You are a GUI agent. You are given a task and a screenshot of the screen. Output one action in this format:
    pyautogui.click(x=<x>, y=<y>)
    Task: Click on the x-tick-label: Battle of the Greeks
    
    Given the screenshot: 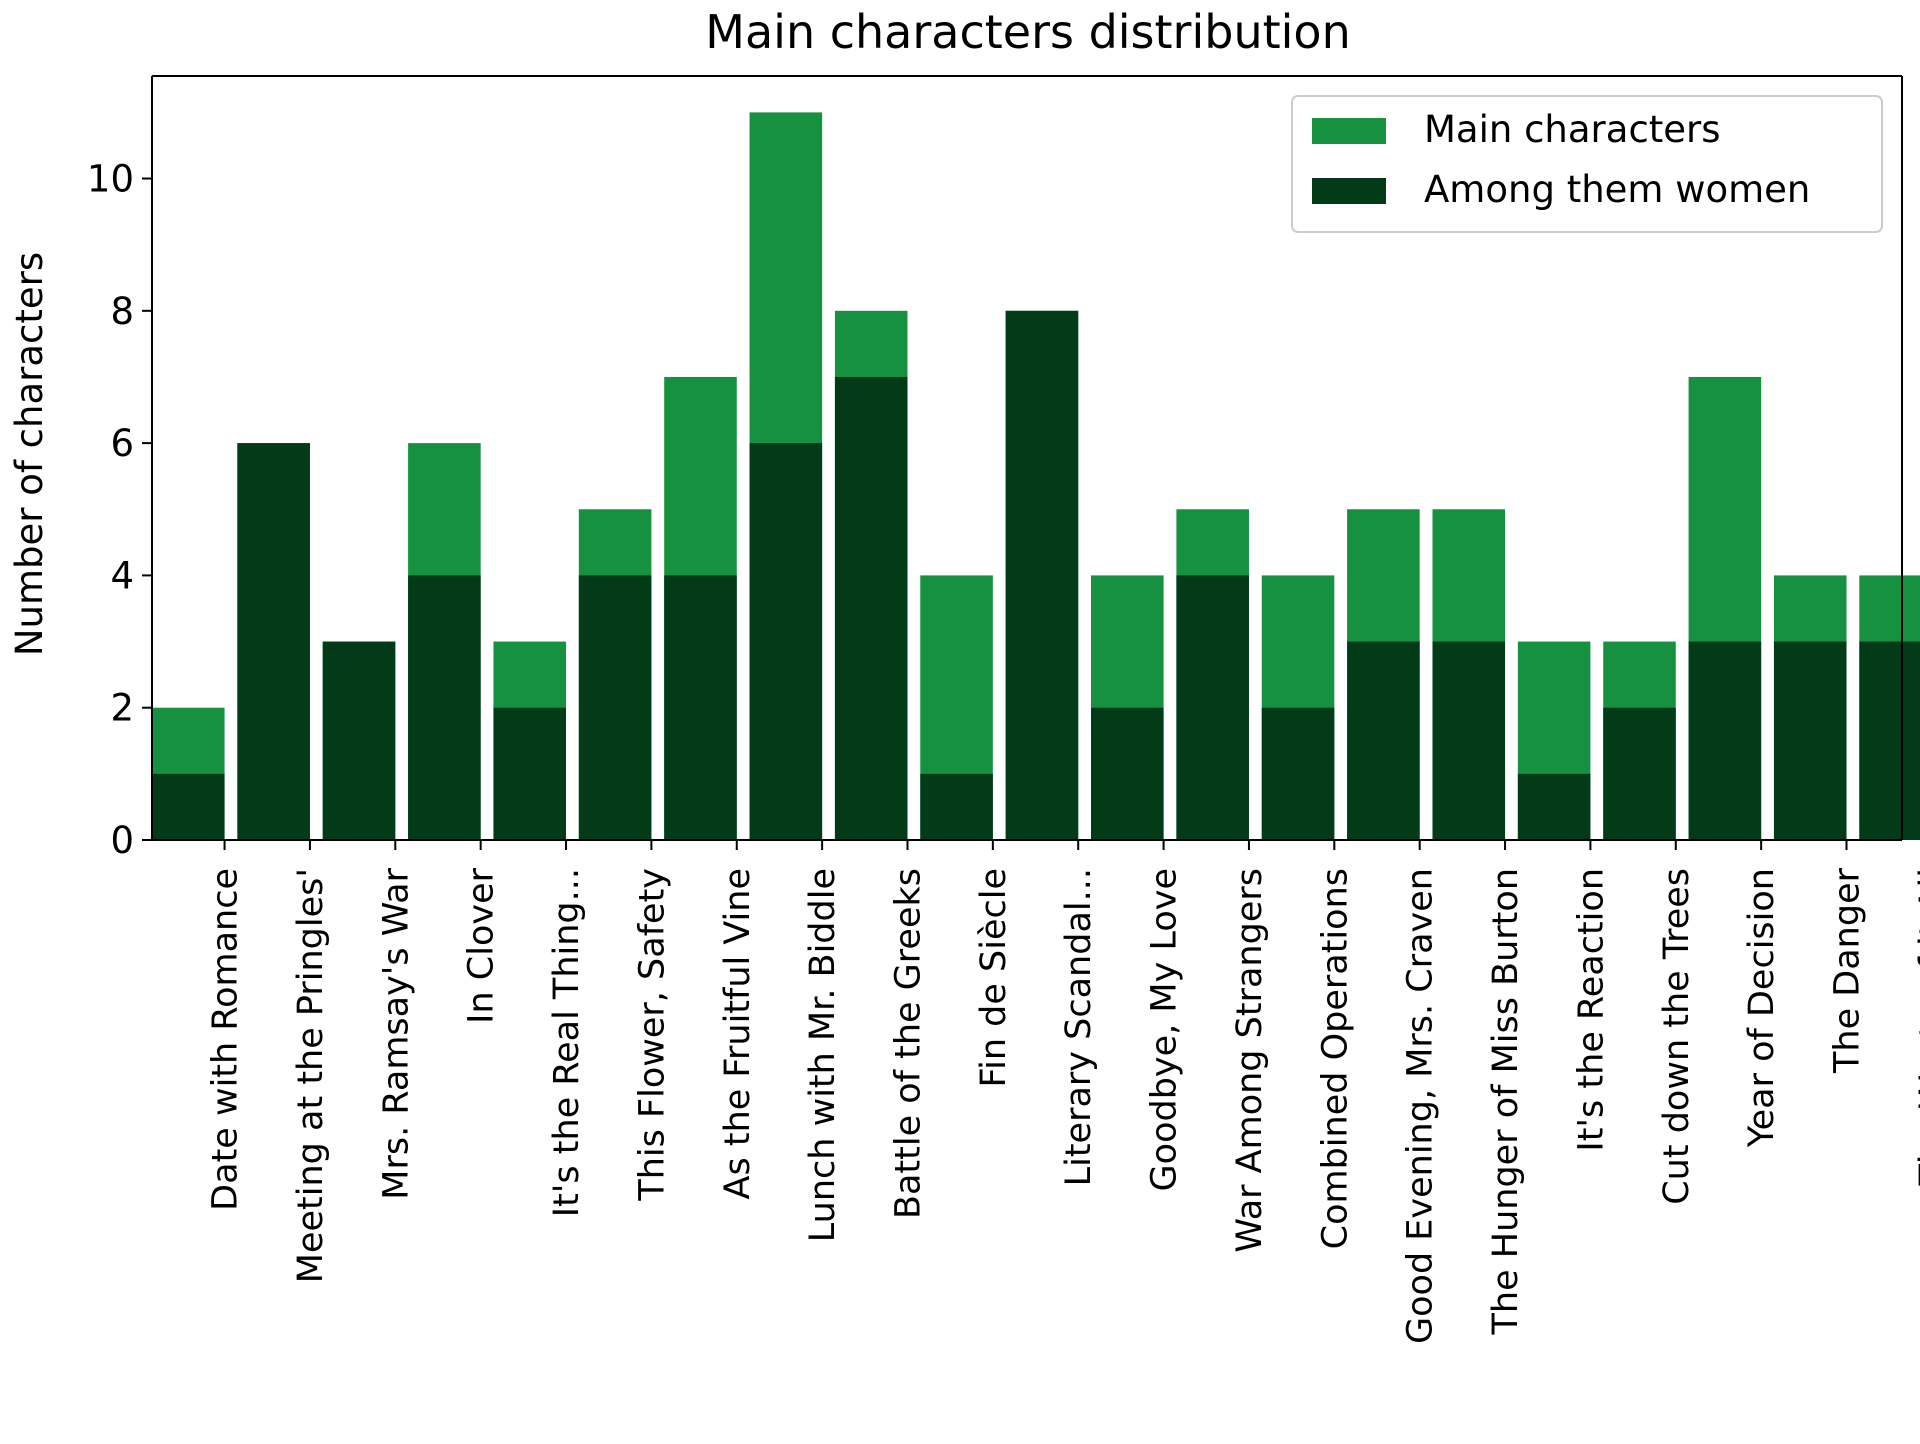 What is the action you would take?
    pyautogui.click(x=908, y=1043)
    